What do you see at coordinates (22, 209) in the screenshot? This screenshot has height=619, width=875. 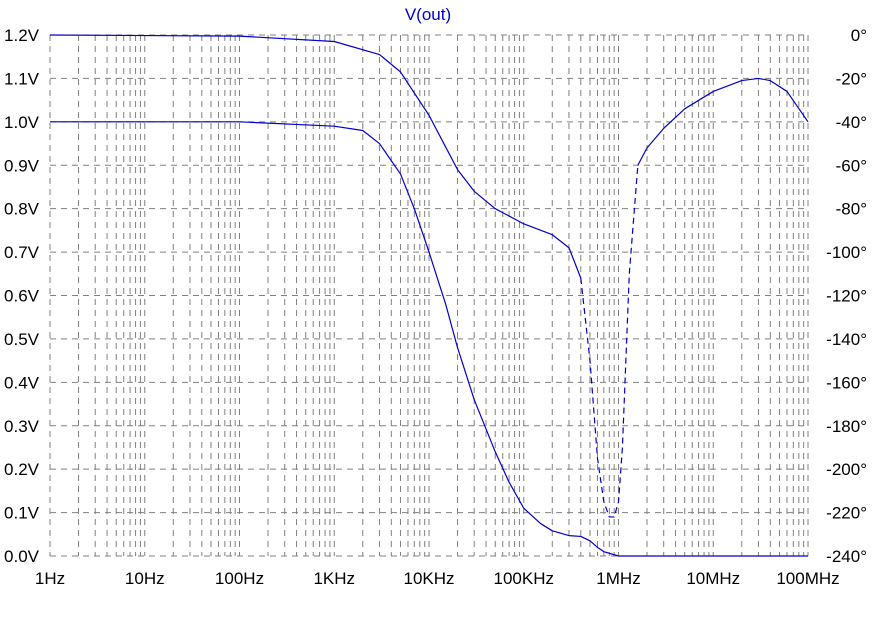 I see `y-left-tick-label: 0.8V` at bounding box center [22, 209].